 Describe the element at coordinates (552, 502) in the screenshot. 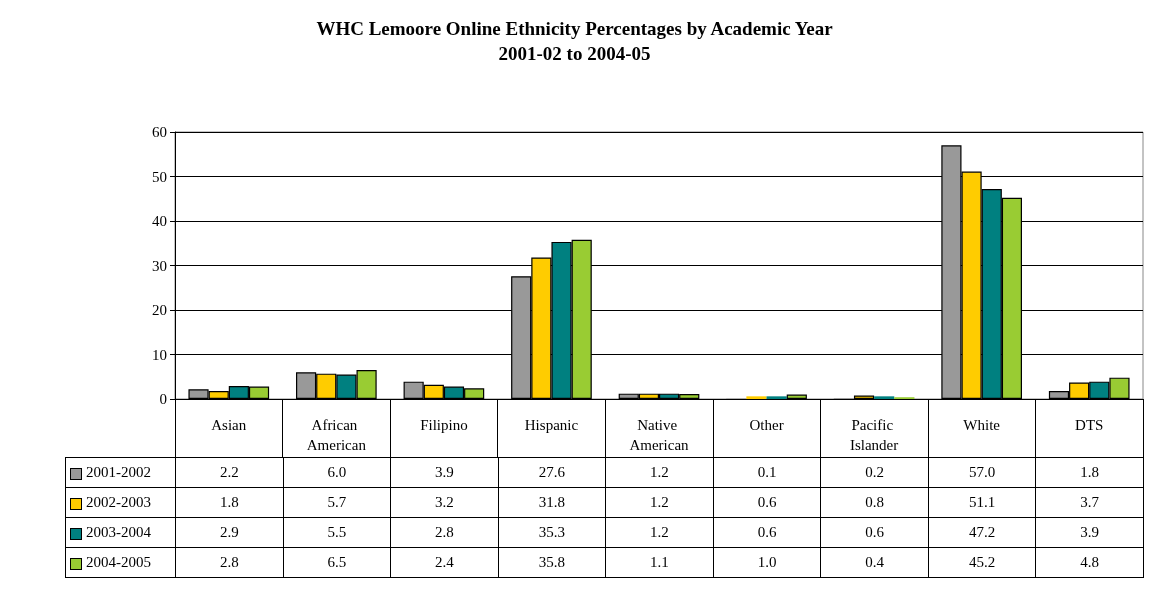

I see `data-label: 31.8` at that location.